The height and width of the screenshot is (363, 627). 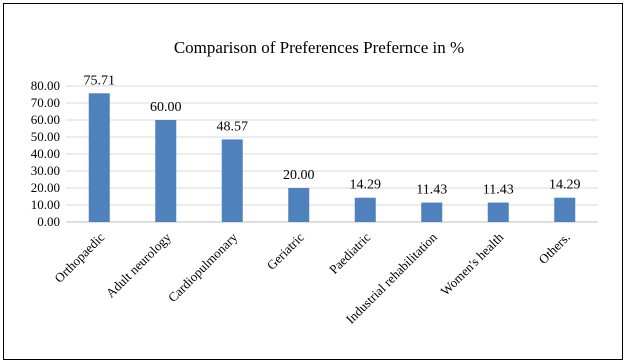 I want to click on y-tick-label: 20.00, so click(x=45, y=187).